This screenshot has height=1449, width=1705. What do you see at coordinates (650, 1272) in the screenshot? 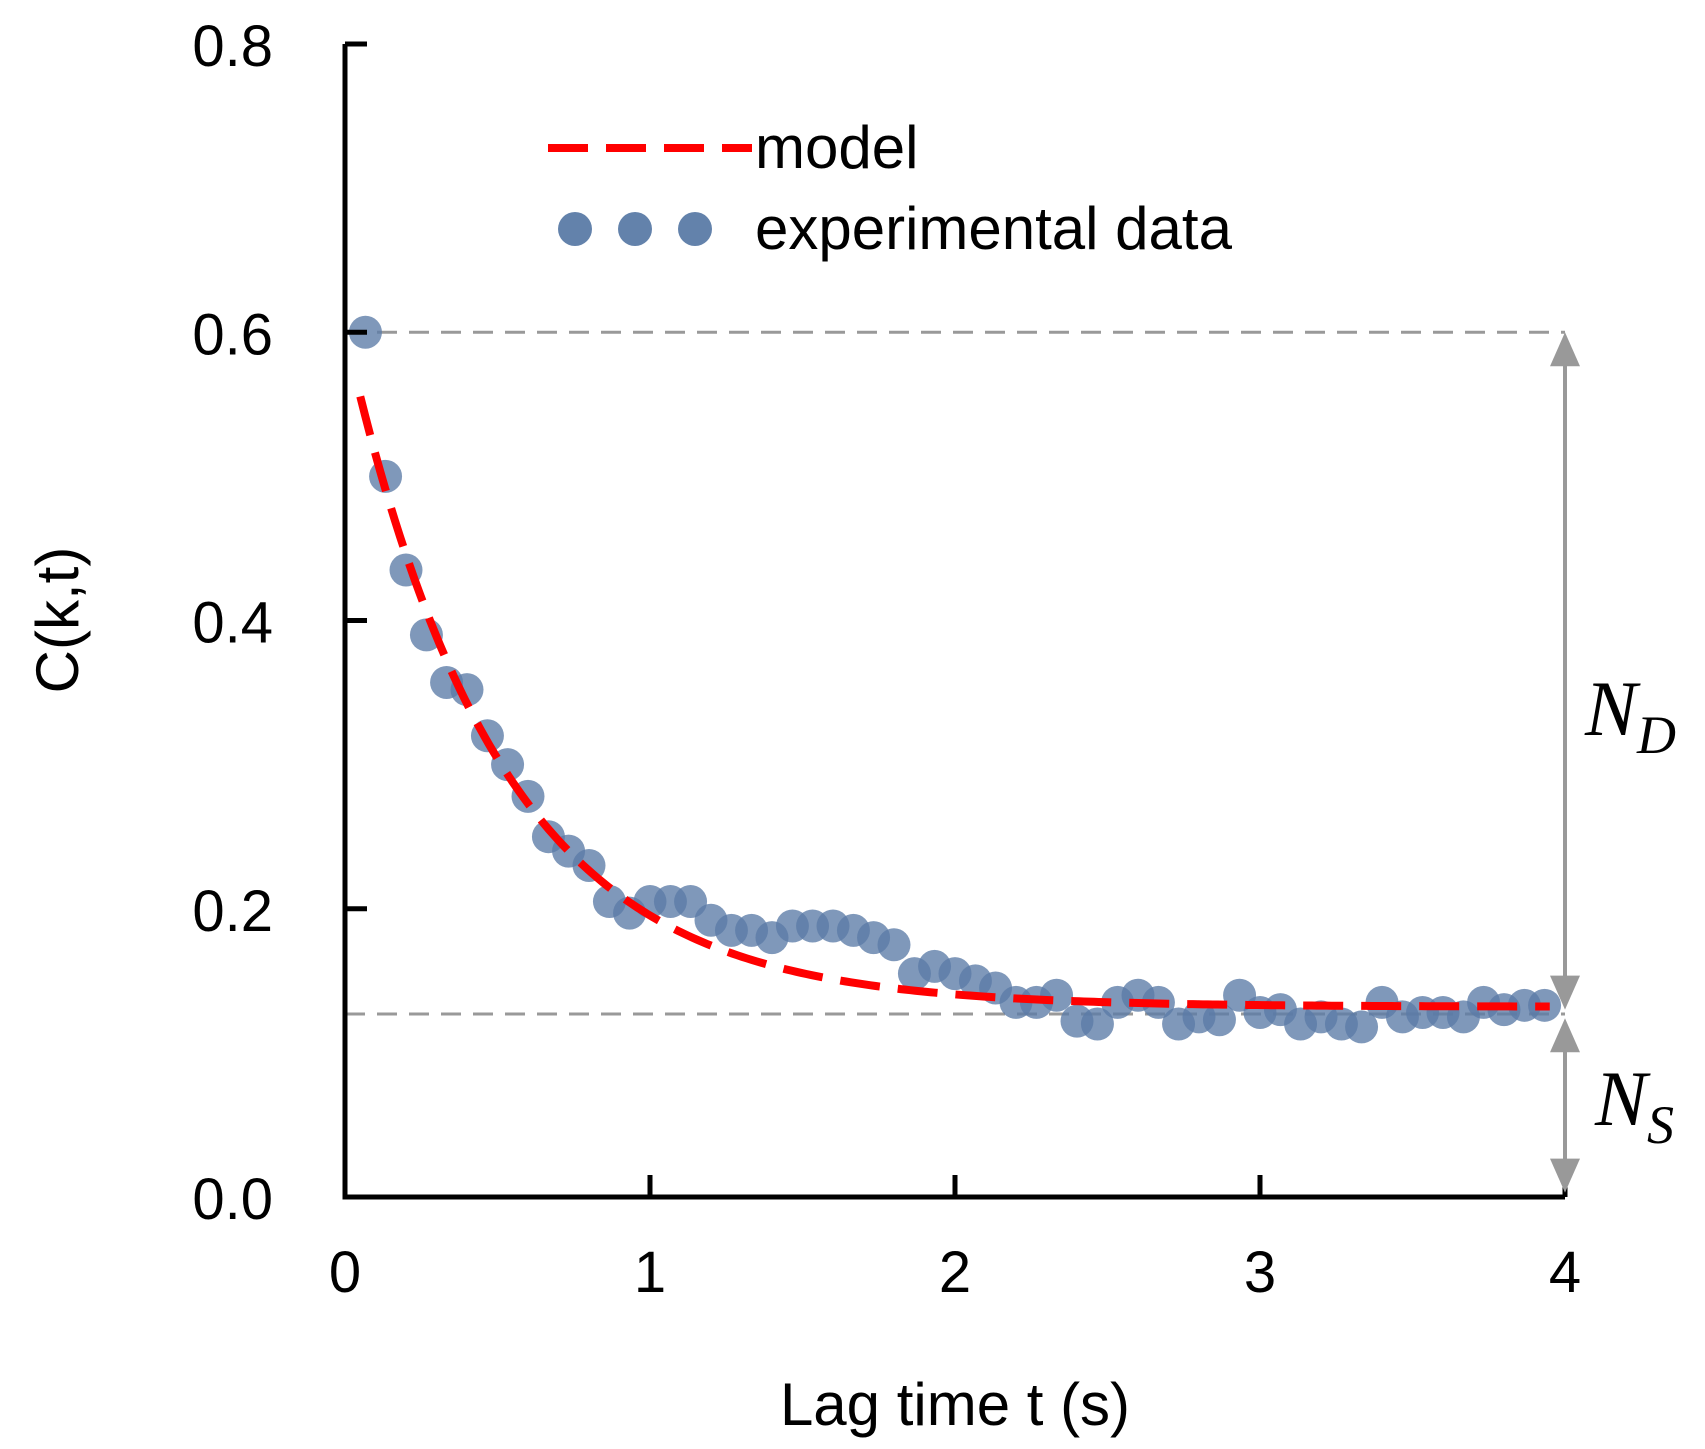
I see `x-tick-label: 1` at bounding box center [650, 1272].